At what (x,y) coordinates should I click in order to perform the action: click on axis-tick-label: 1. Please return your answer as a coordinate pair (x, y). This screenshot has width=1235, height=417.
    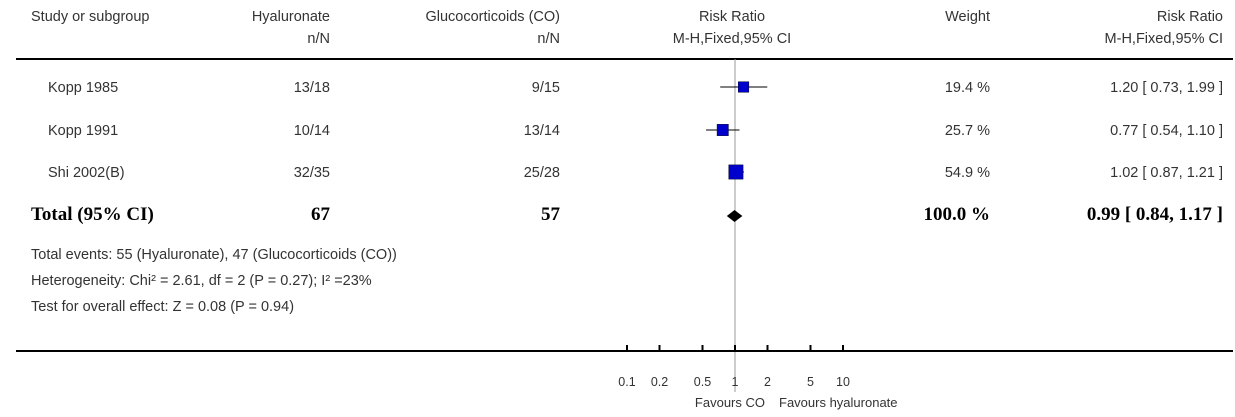
    Looking at the image, I should click on (735, 382).